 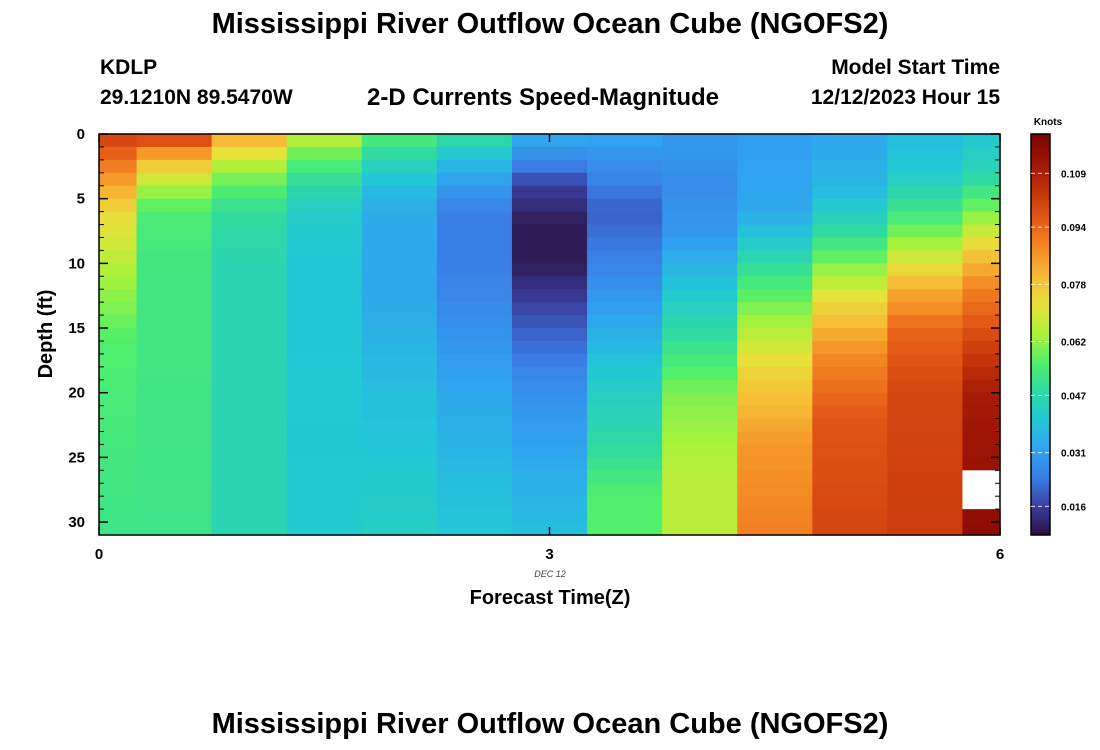 I want to click on colorbar-title: Knots, so click(x=1048, y=122).